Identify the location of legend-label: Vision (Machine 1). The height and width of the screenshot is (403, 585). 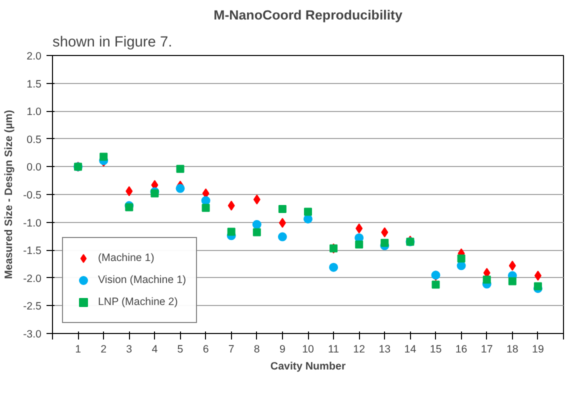
(142, 280).